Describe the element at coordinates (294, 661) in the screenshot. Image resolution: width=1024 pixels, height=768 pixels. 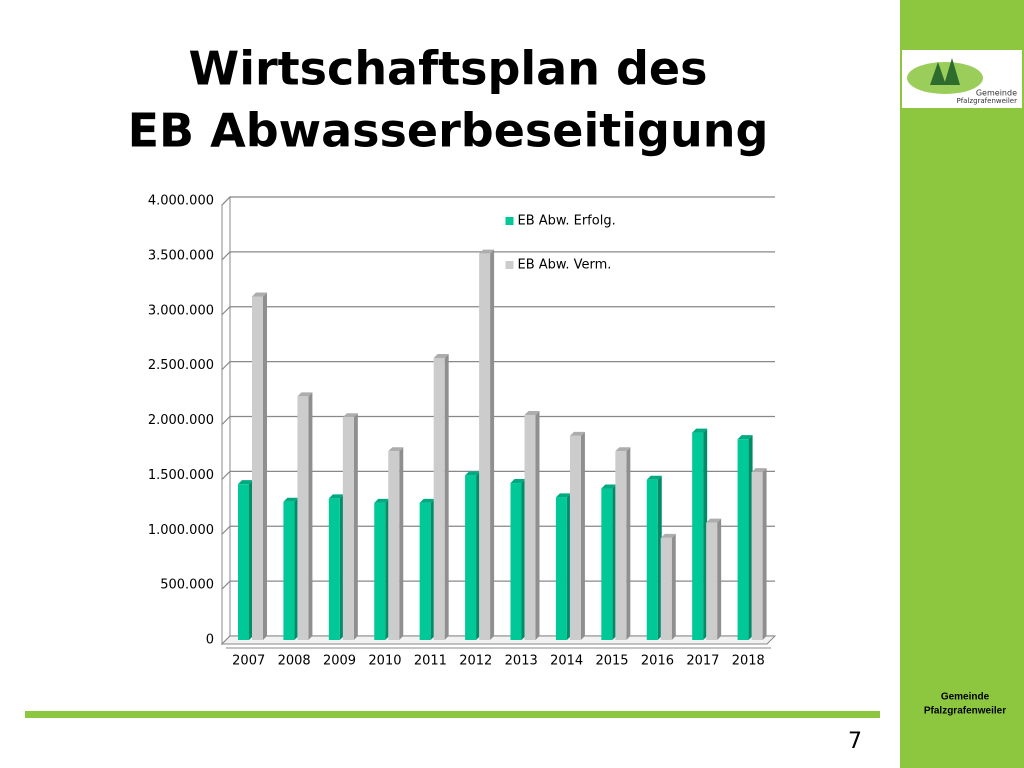
I see `x-tick-label: 2008` at that location.